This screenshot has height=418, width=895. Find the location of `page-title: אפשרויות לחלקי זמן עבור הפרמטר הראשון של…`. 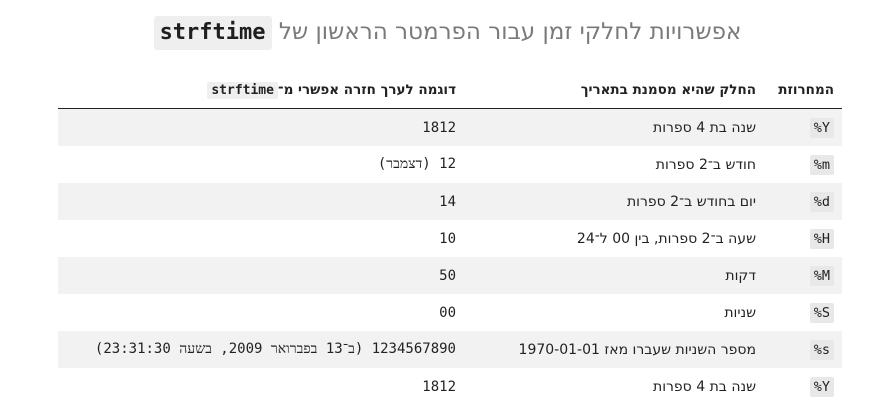

page-title: אפשרויות לחלקי זמן עבור הפרמטר הראשון של… is located at coordinates (447, 32).